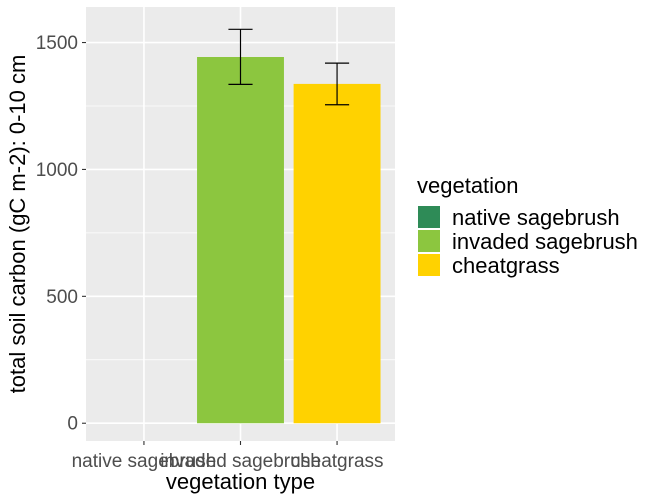  What do you see at coordinates (57, 43) in the screenshot?
I see `y-tick-label: 1500` at bounding box center [57, 43].